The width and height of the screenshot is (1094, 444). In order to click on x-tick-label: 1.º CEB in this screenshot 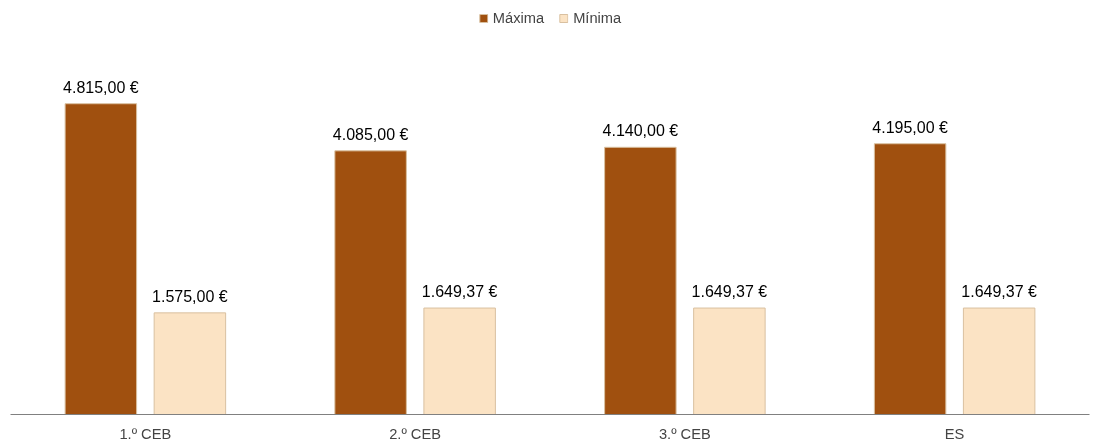, I will do `click(145, 433)`.